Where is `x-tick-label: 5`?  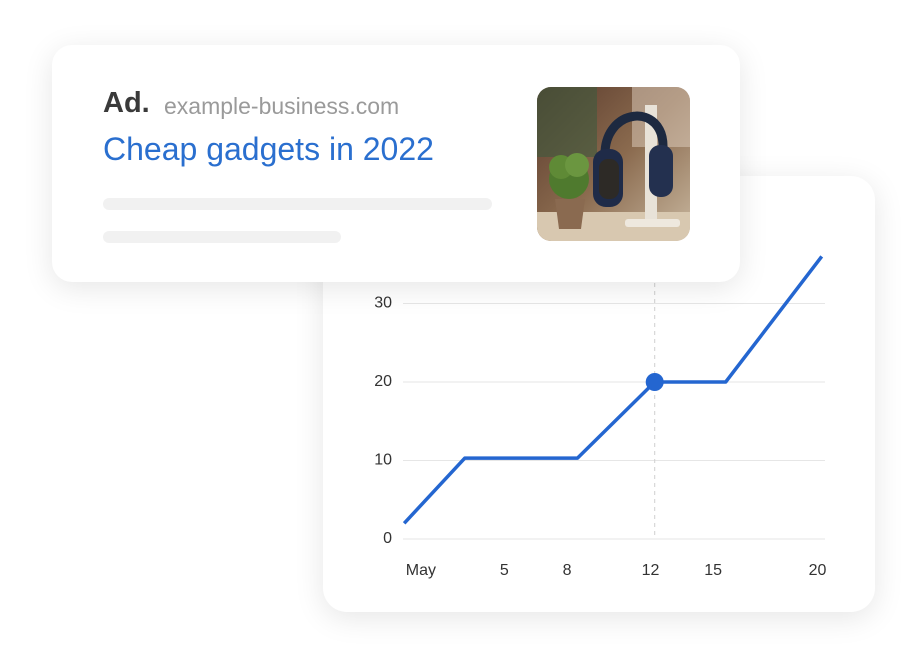 x-tick-label: 5 is located at coordinates (504, 570).